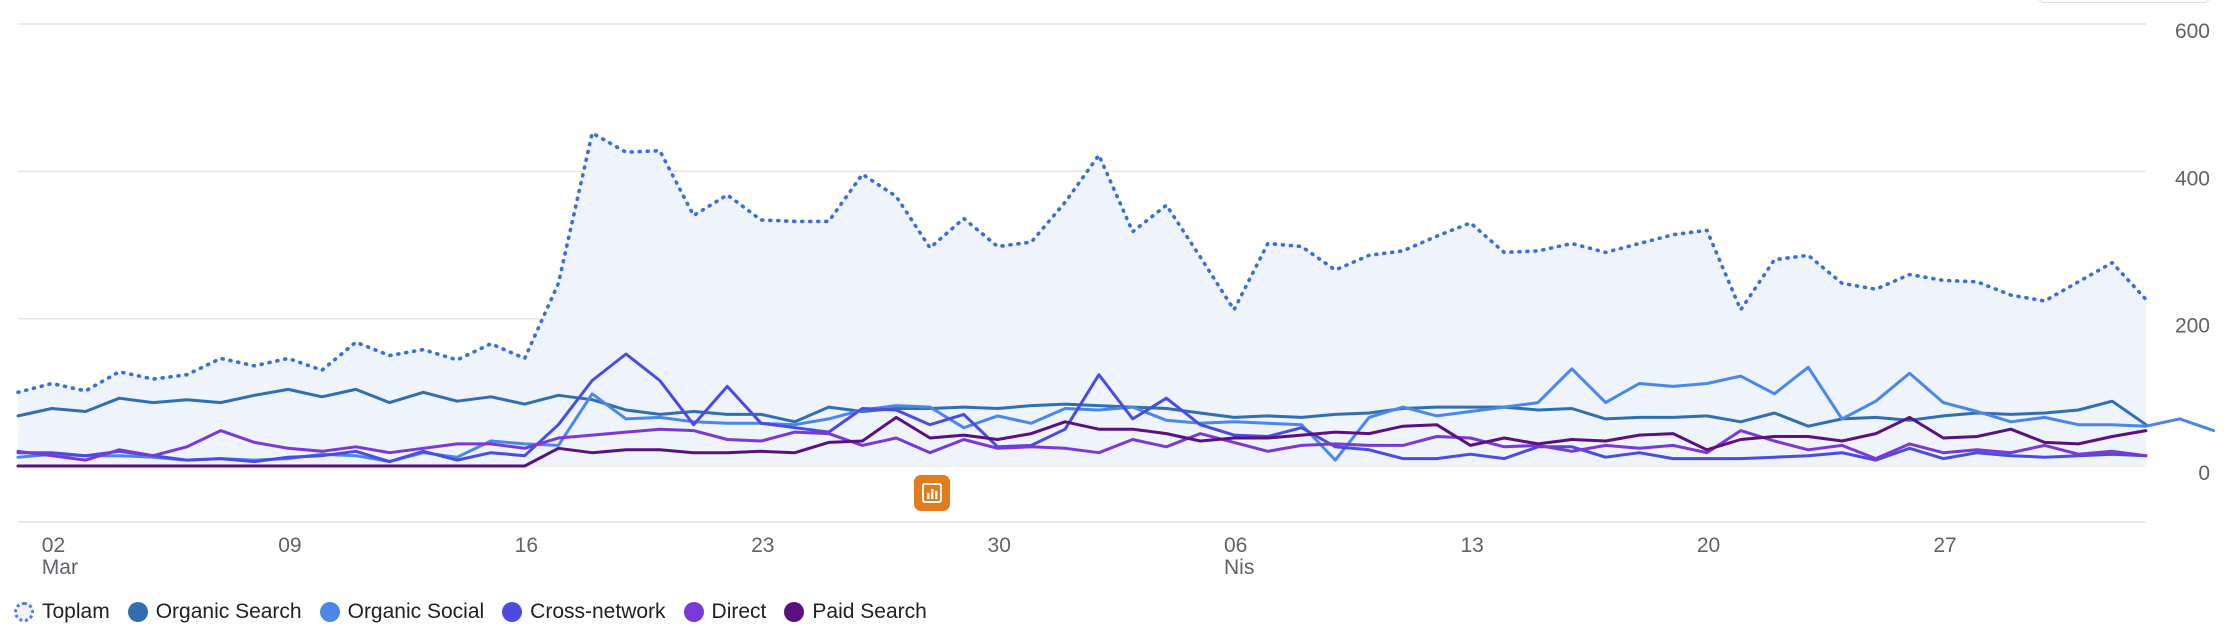 The width and height of the screenshot is (2232, 640). I want to click on x-tick-label: 16, so click(526, 545).